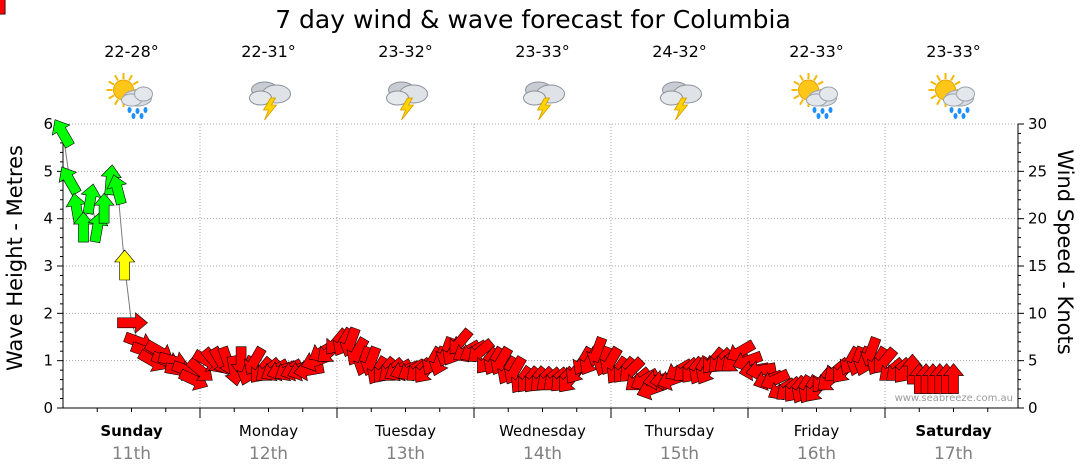 This screenshot has width=1080, height=475. Describe the element at coordinates (1033, 361) in the screenshot. I see `y-tick-right: 5` at that location.